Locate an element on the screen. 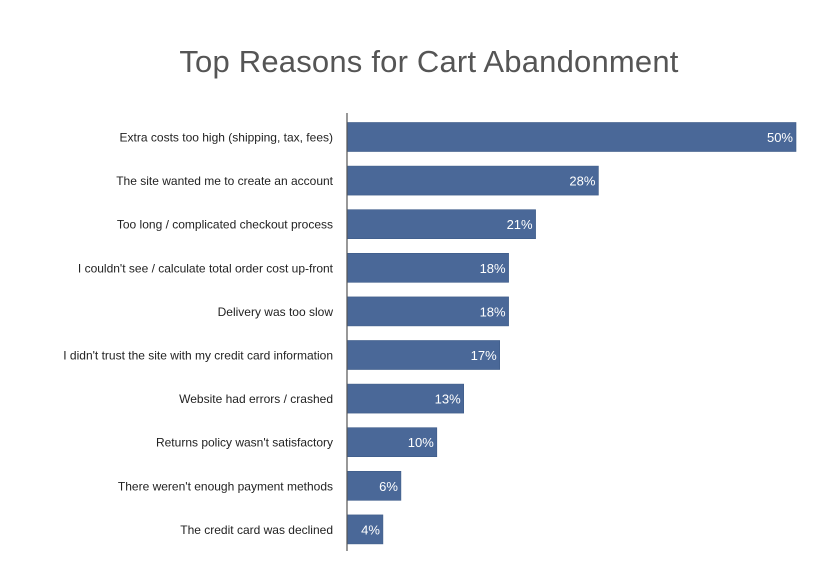  data-label: 50% is located at coordinates (780, 137).